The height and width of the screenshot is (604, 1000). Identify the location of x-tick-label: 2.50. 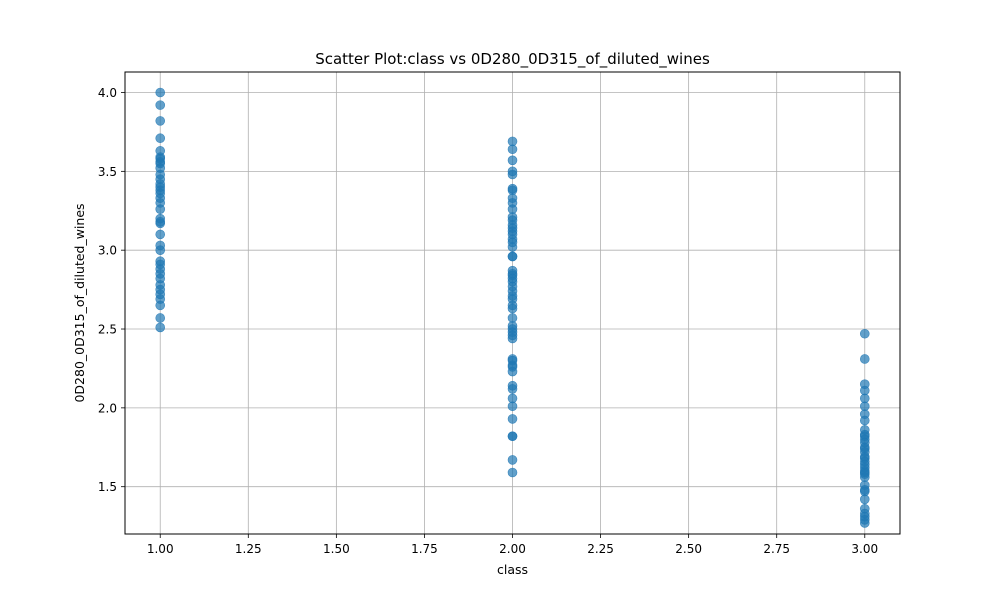
(688, 549).